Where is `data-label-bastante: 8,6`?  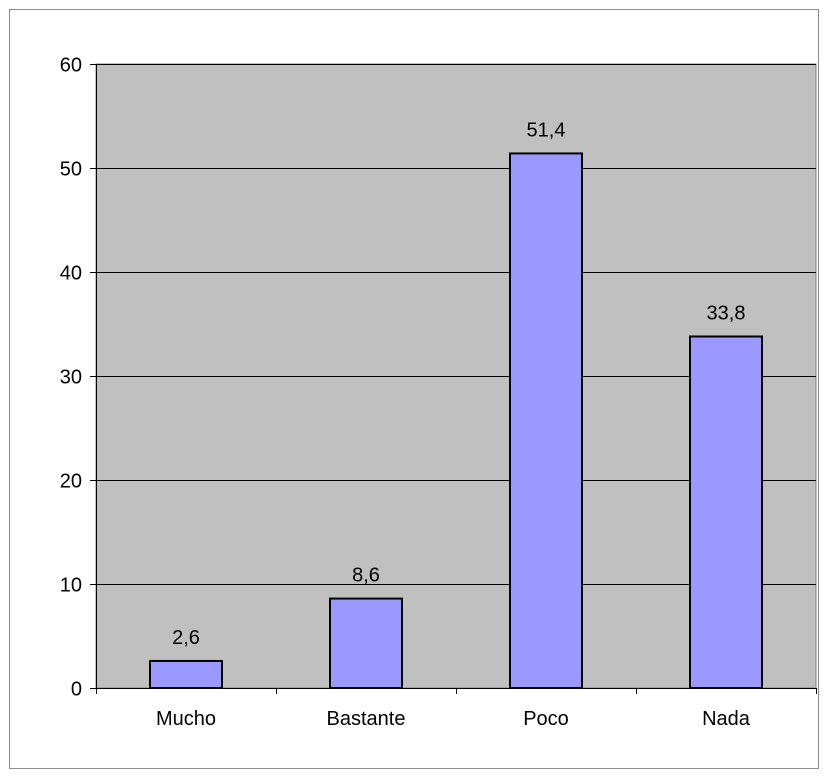 data-label-bastante: 8,6 is located at coordinates (366, 576).